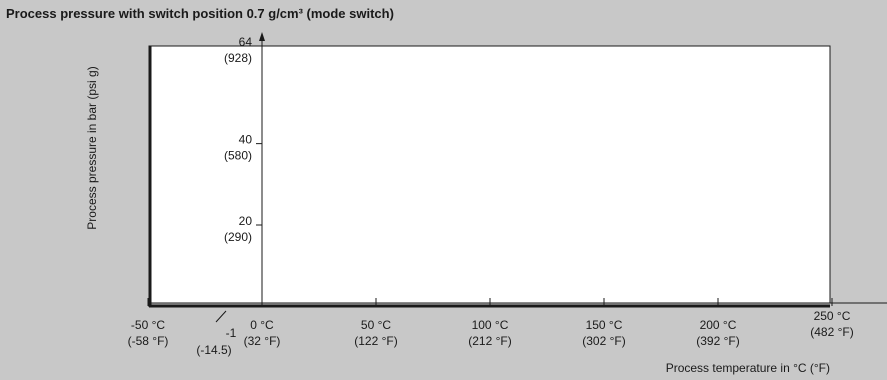 This screenshot has width=887, height=380. What do you see at coordinates (262, 325) in the screenshot?
I see `x-tick-label-celsius: 0 °C` at bounding box center [262, 325].